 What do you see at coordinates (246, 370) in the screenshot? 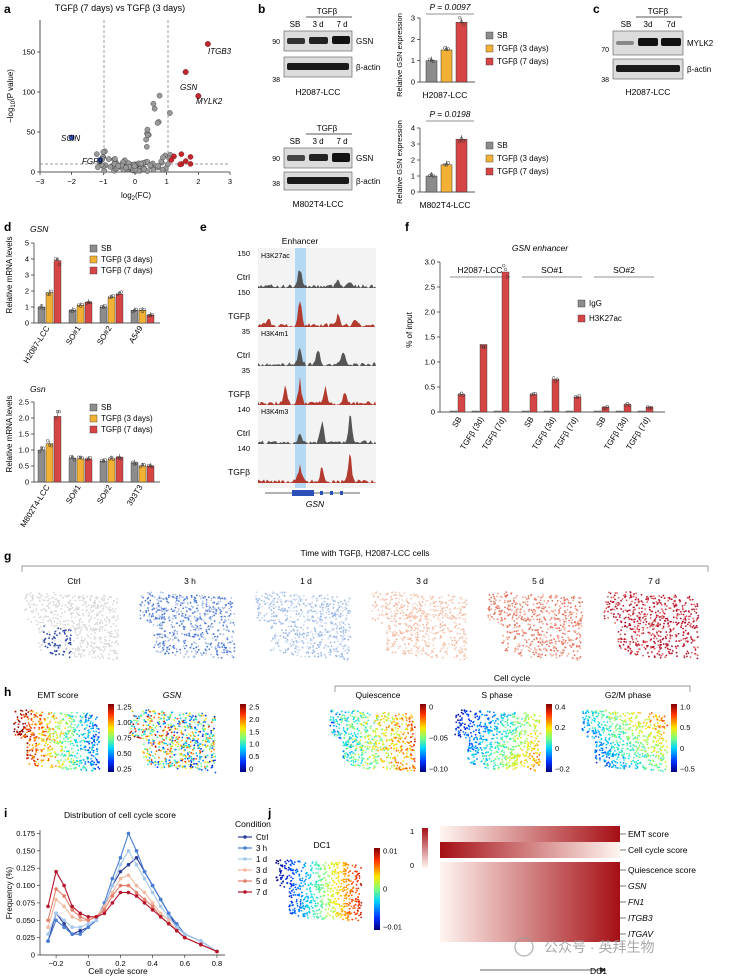
I see `track-scale: 35` at bounding box center [246, 370].